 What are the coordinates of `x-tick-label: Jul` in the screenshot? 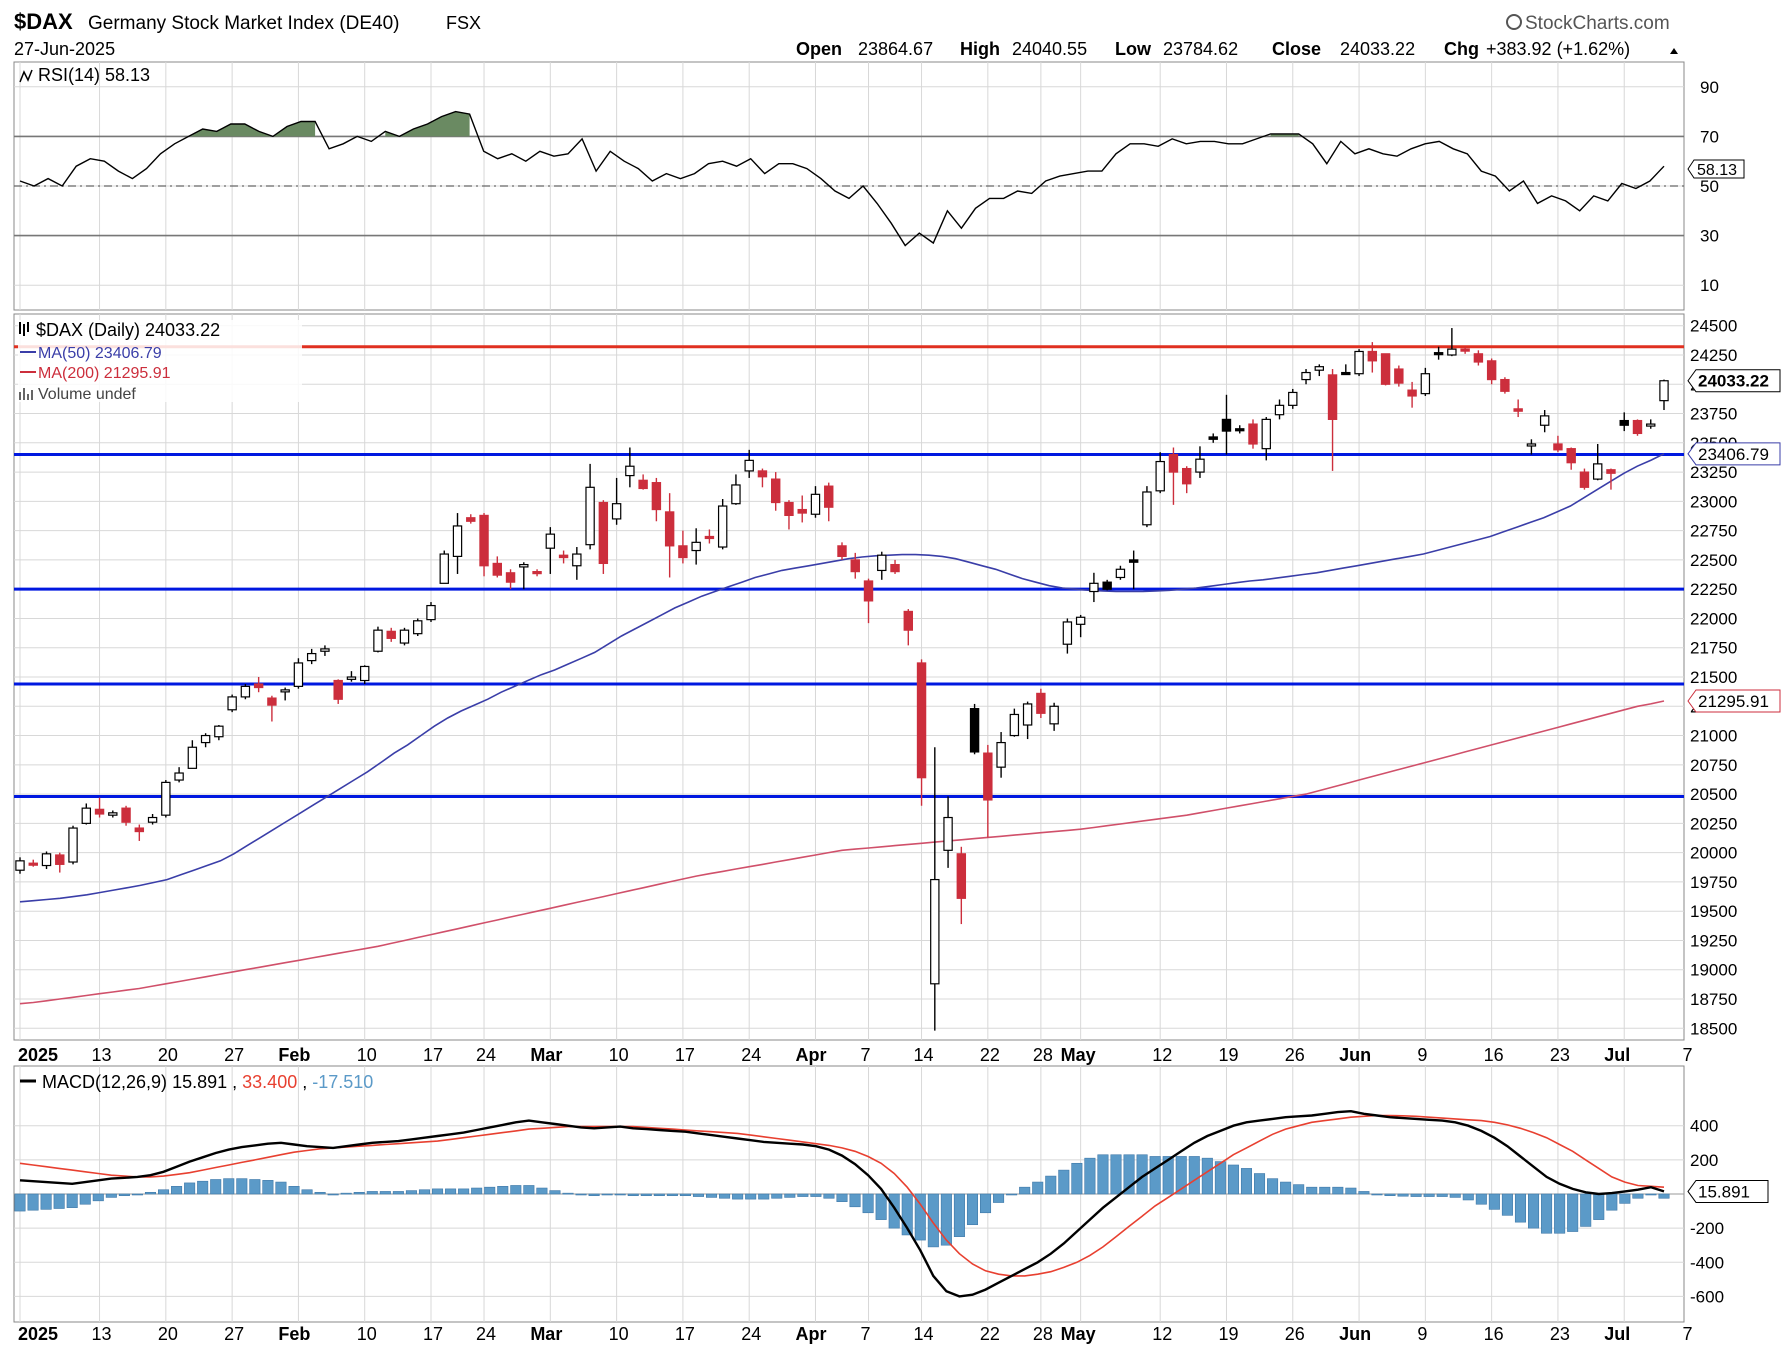 It's located at (1617, 1055).